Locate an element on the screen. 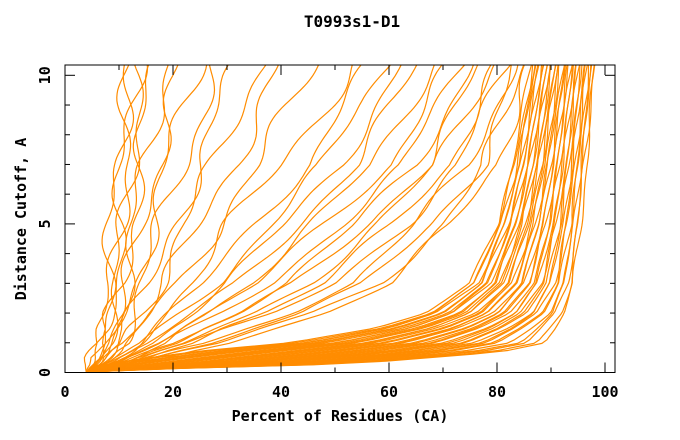 This screenshot has height=440, width=680. chart-title: T0993s1-D1 is located at coordinates (352, 21).